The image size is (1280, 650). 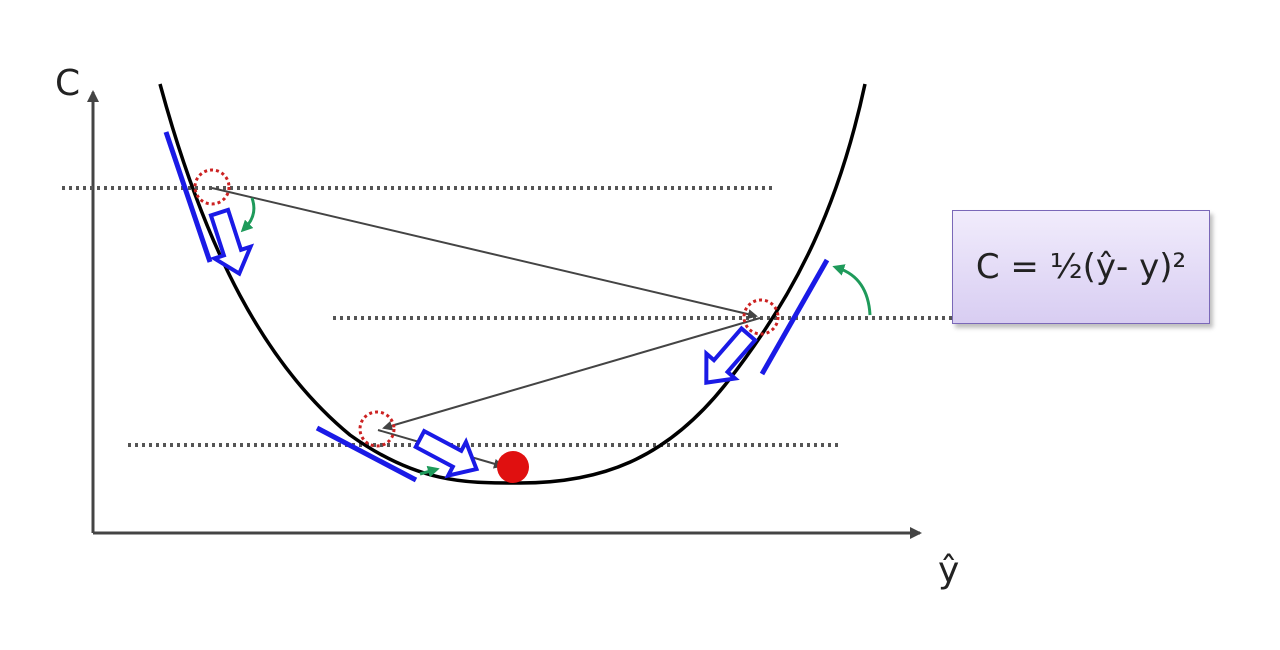 I want to click on y-axis-label: C, so click(x=67, y=83).